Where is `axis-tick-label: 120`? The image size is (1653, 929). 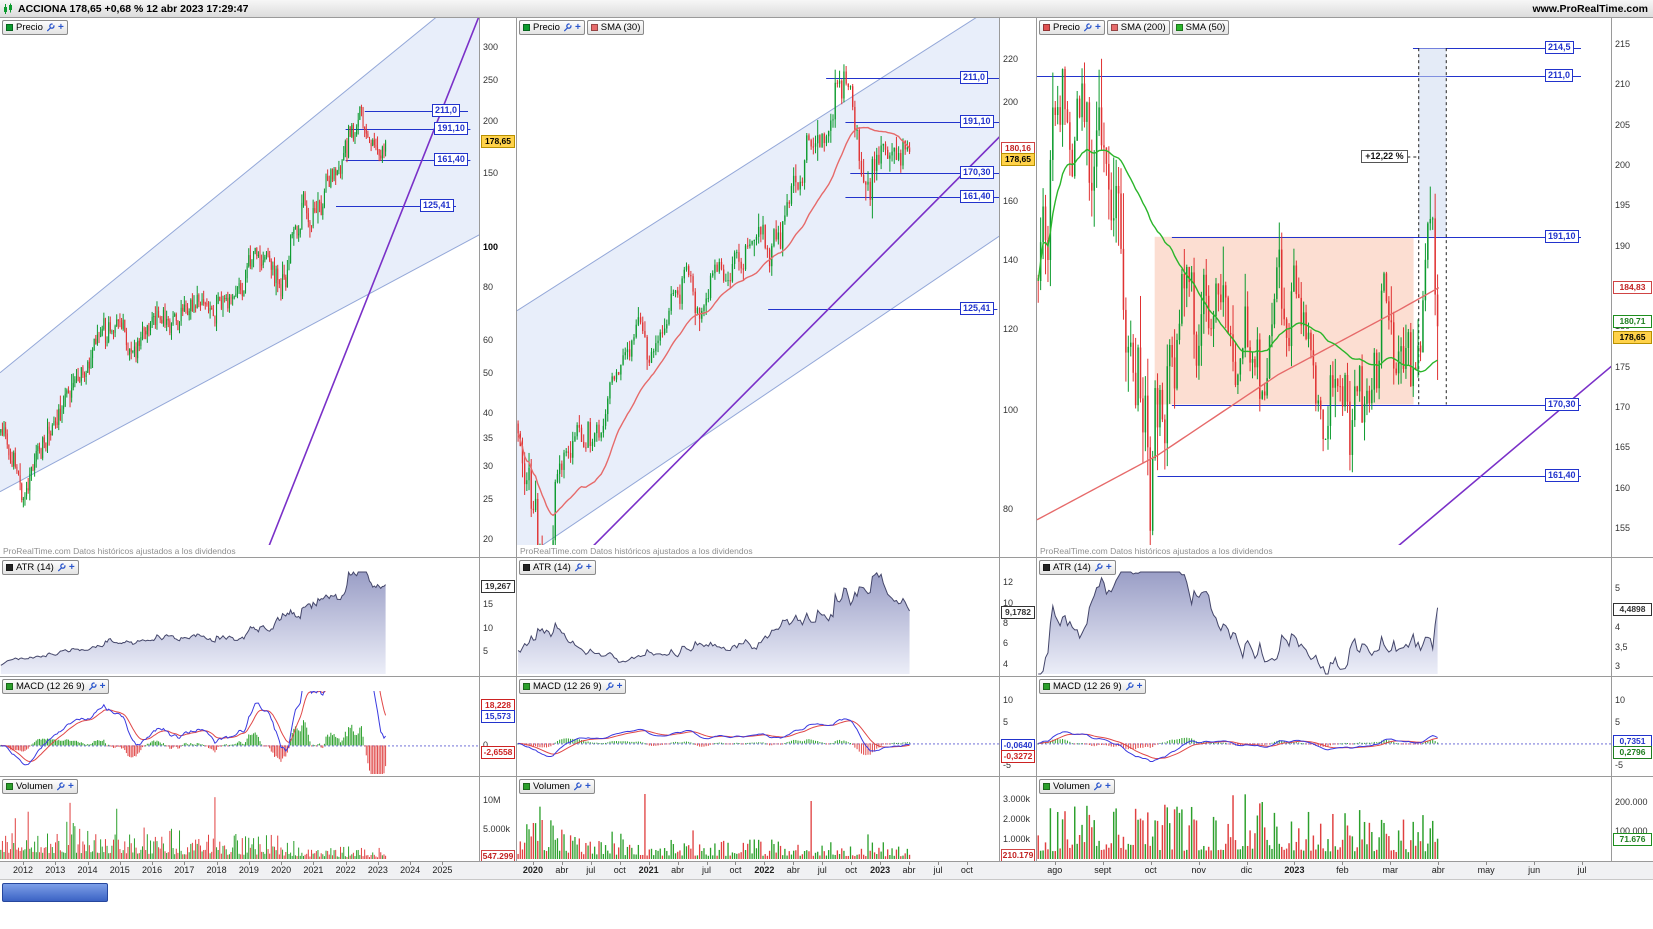
axis-tick-label: 120 is located at coordinates (1011, 328).